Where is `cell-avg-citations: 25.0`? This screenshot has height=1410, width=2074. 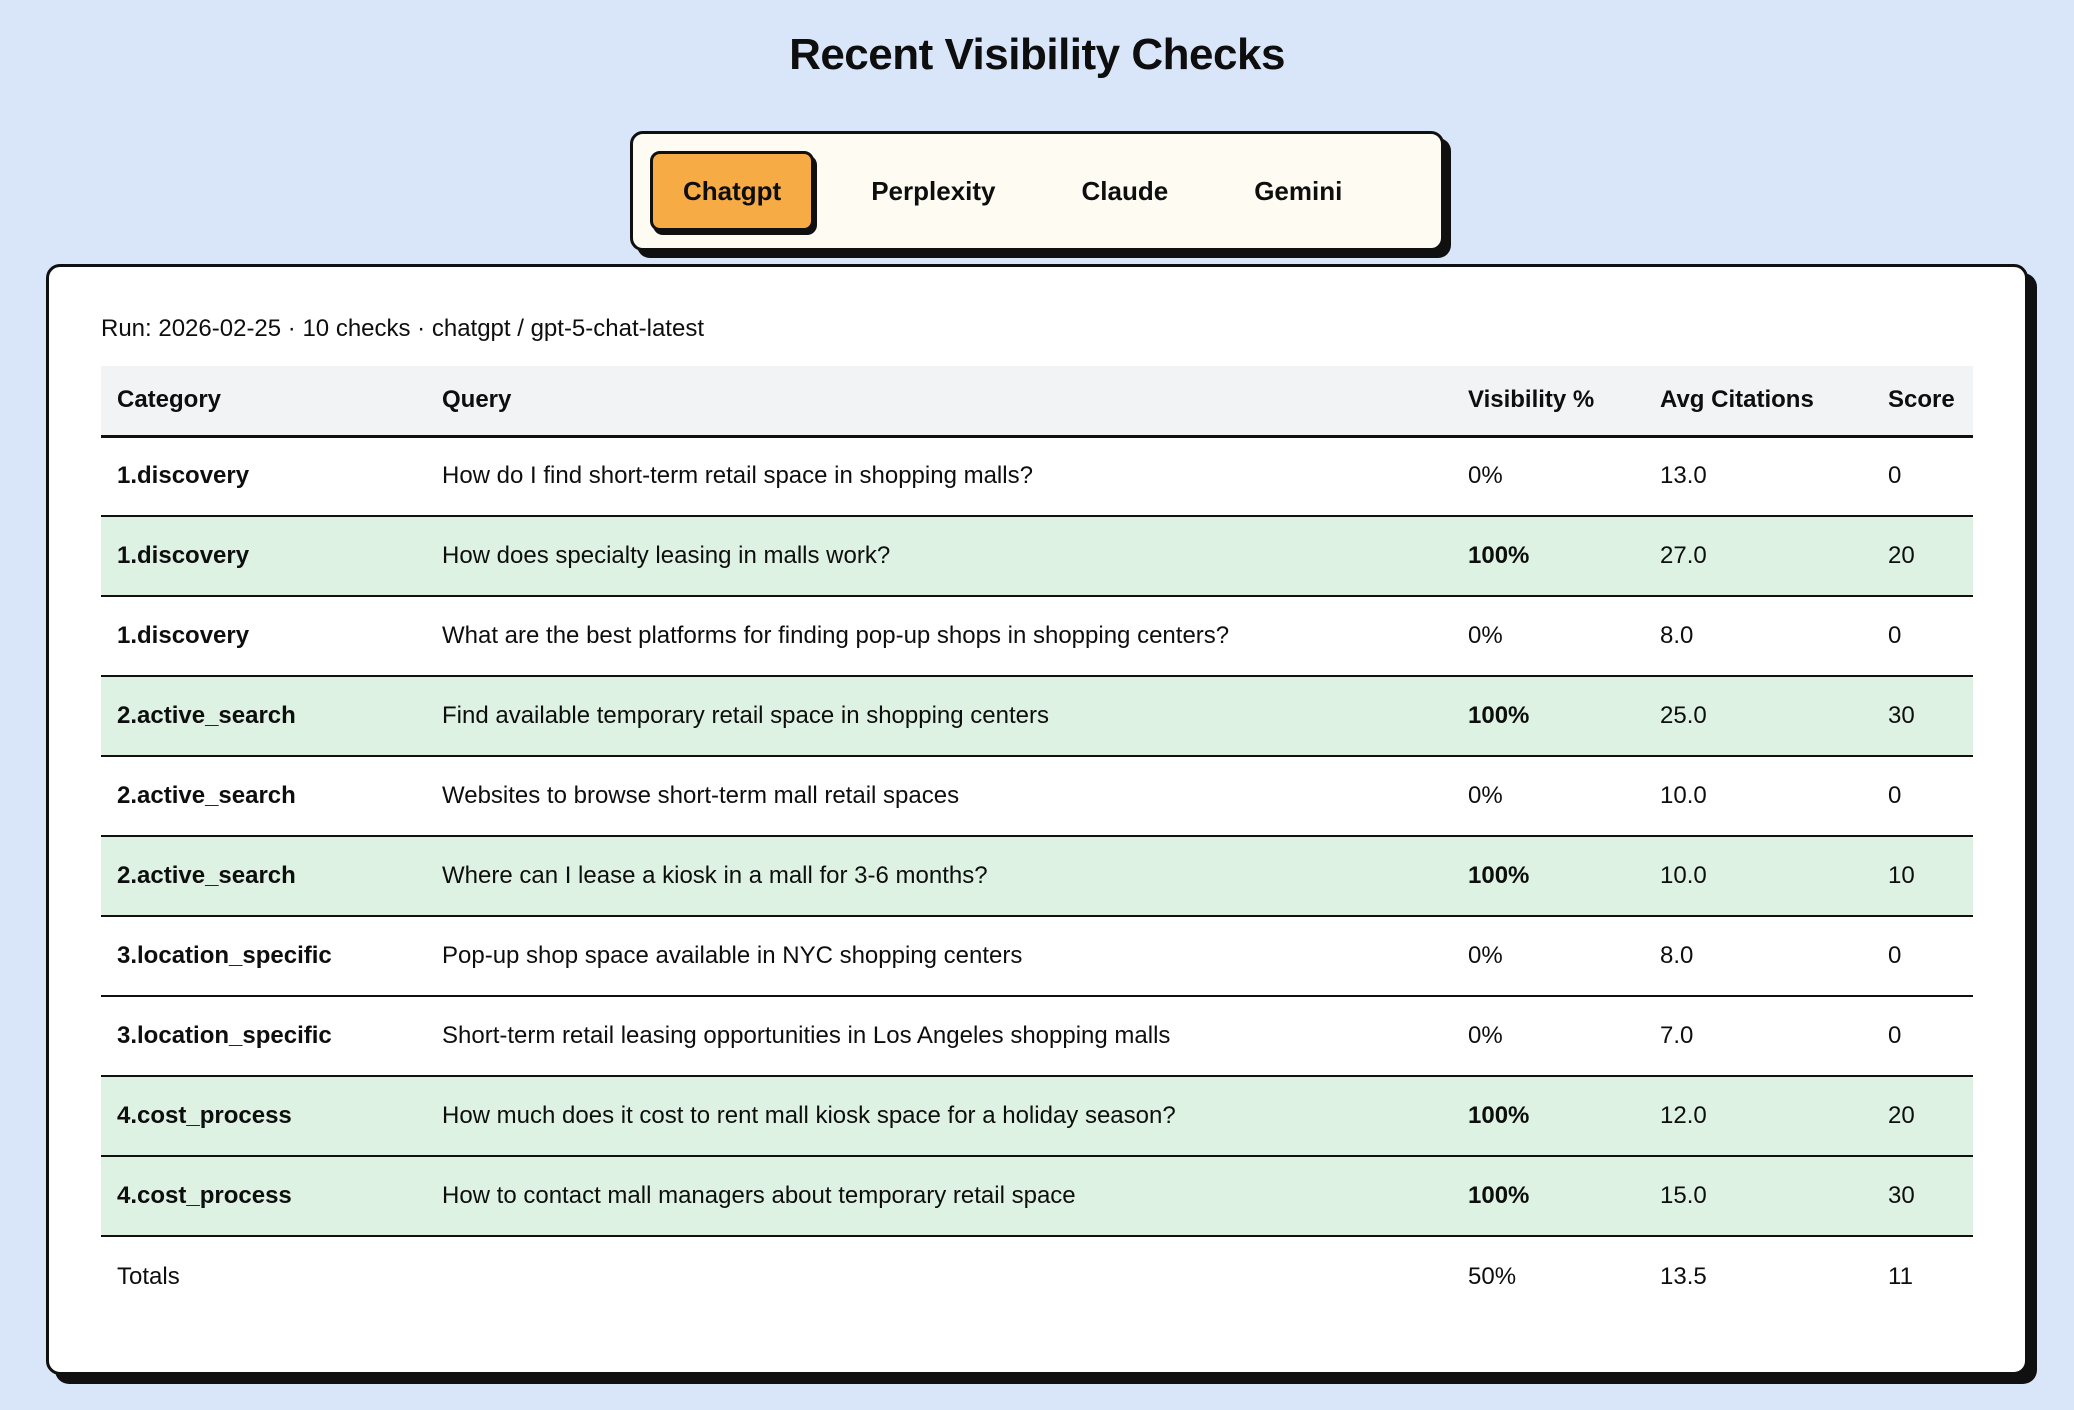 cell-avg-citations: 25.0 is located at coordinates (1683, 716).